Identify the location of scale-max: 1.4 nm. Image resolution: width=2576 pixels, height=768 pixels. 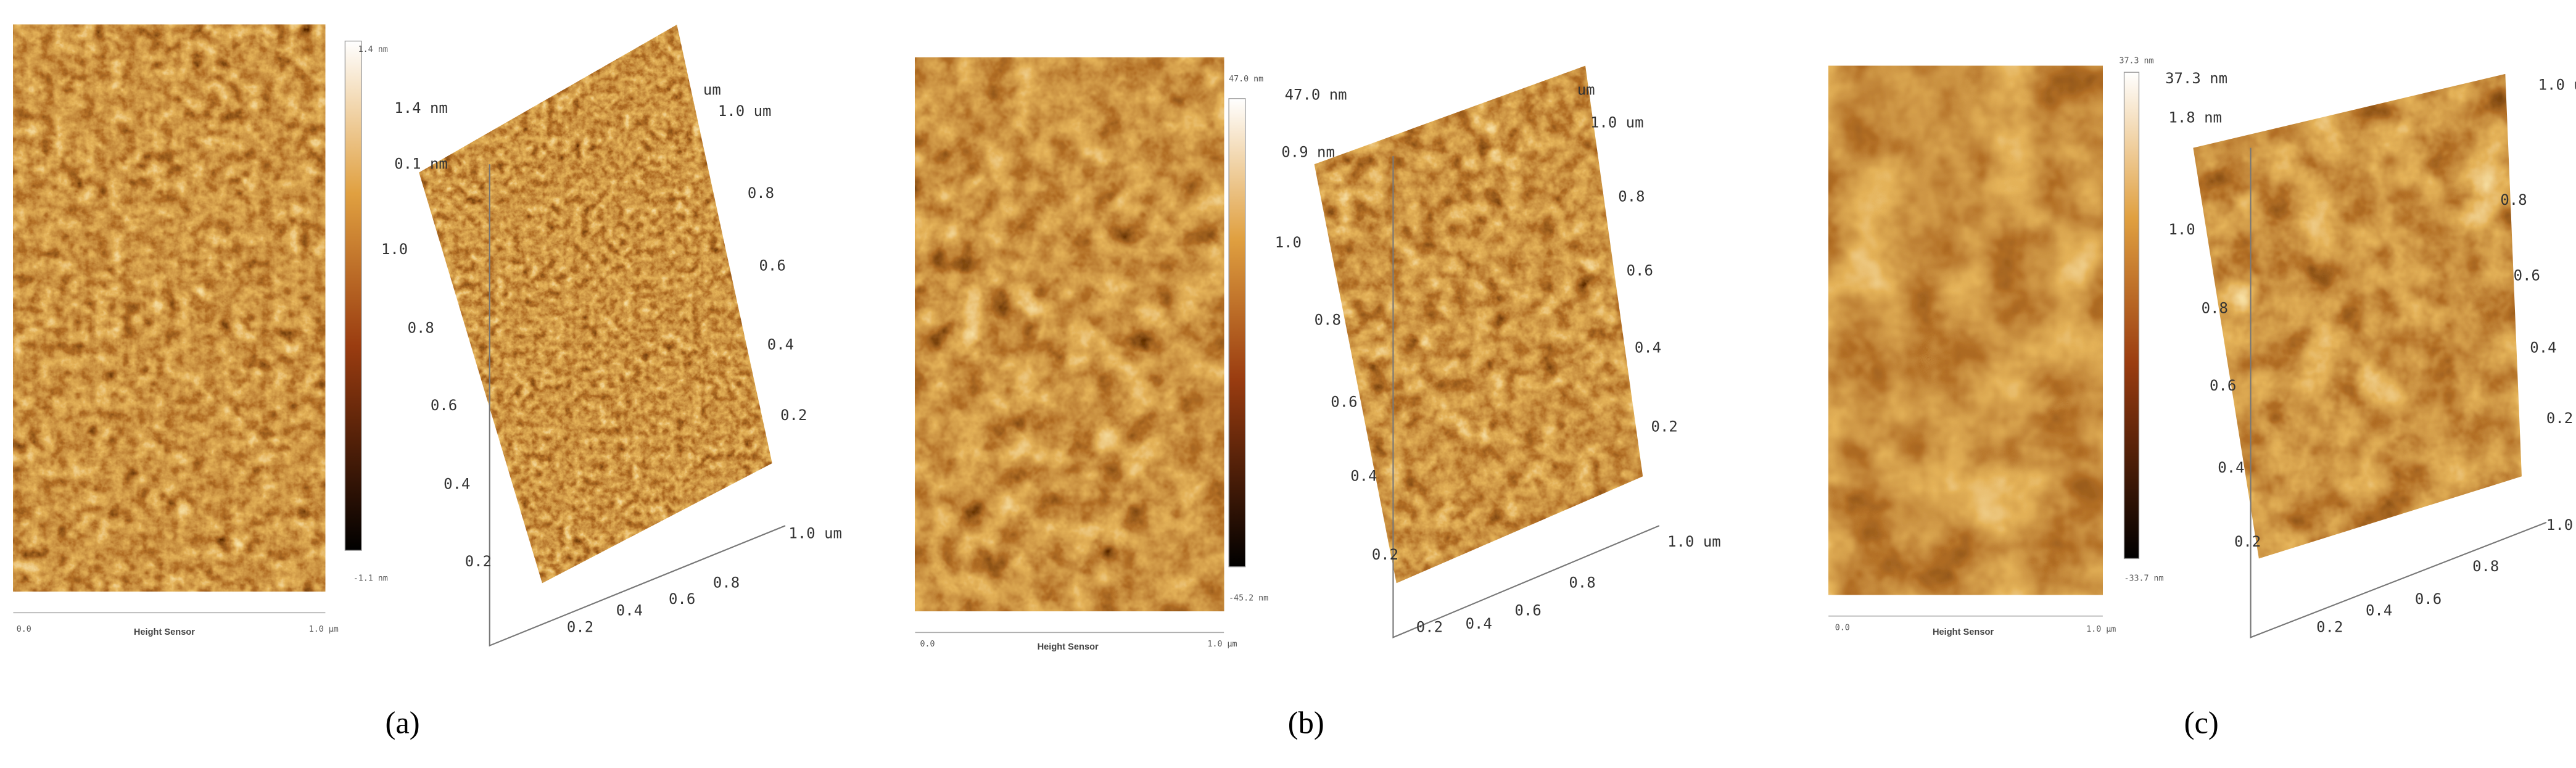
(373, 50).